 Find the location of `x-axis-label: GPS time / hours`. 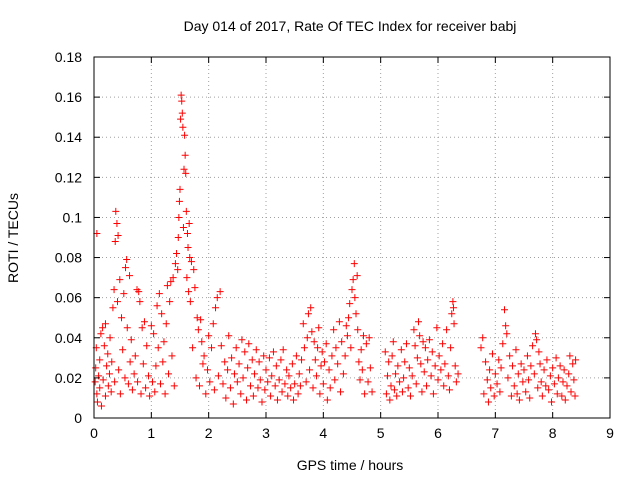

x-axis-label: GPS time / hours is located at coordinates (350, 465).